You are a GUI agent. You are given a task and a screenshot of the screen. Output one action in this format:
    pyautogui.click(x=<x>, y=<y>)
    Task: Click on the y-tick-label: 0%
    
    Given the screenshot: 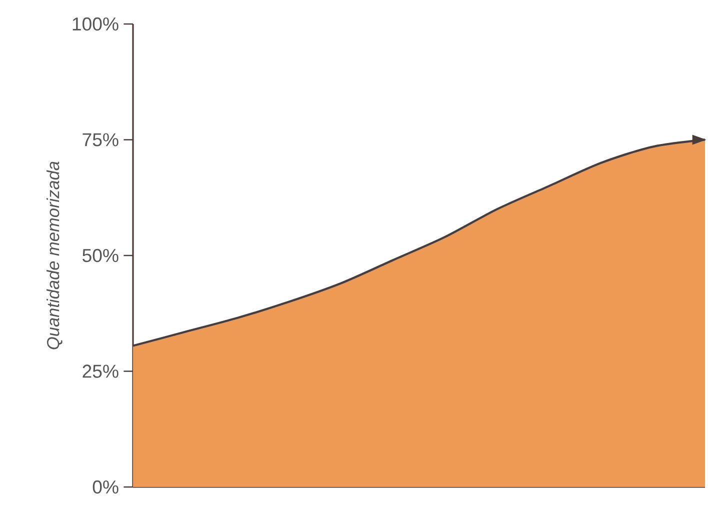 What is the action you would take?
    pyautogui.click(x=105, y=487)
    